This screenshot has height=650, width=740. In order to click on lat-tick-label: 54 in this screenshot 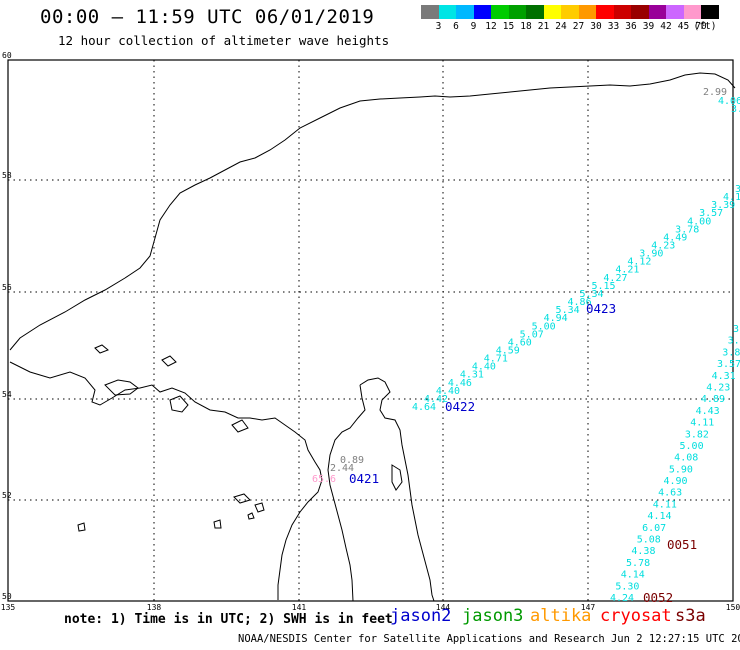, I will do `click(7, 394)`.